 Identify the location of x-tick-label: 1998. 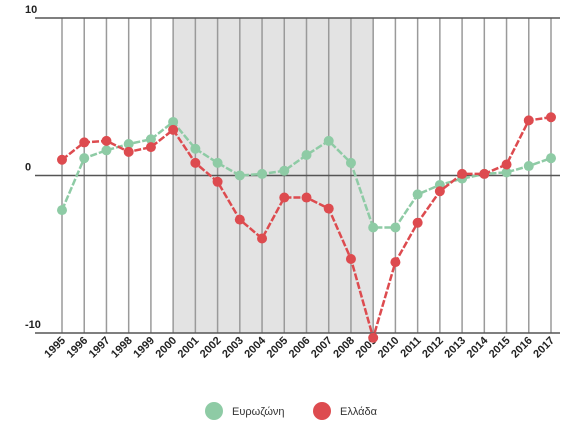
(122, 348).